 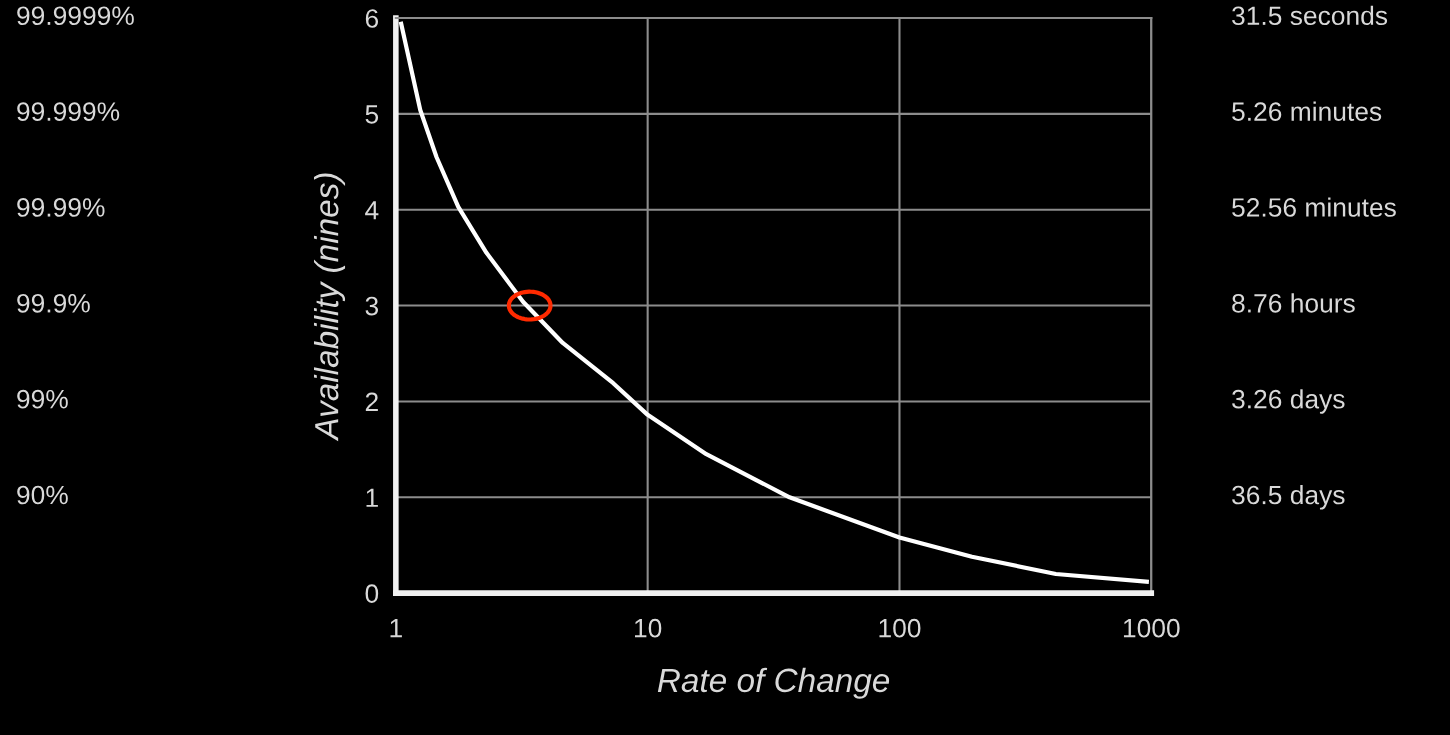 What do you see at coordinates (900, 628) in the screenshot?
I see `x-tick-label: 100` at bounding box center [900, 628].